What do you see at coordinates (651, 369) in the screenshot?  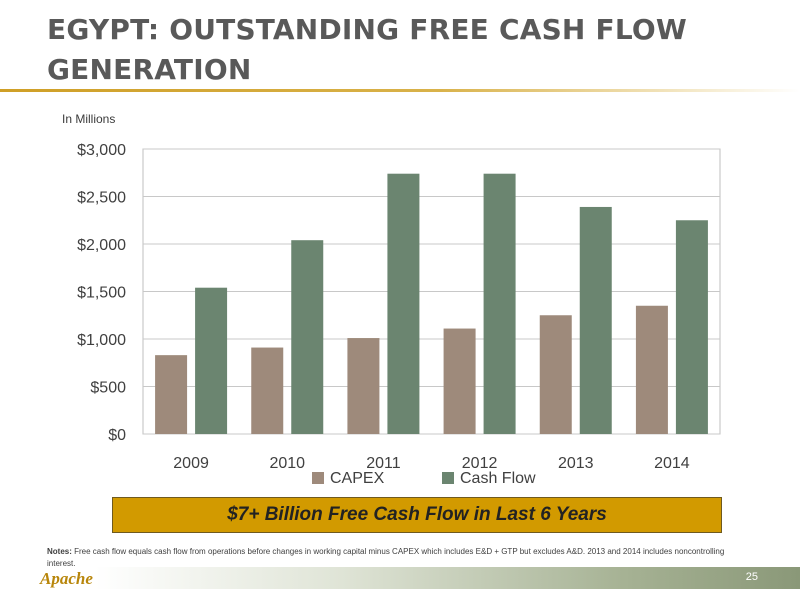 I see `bar-capex-2014` at bounding box center [651, 369].